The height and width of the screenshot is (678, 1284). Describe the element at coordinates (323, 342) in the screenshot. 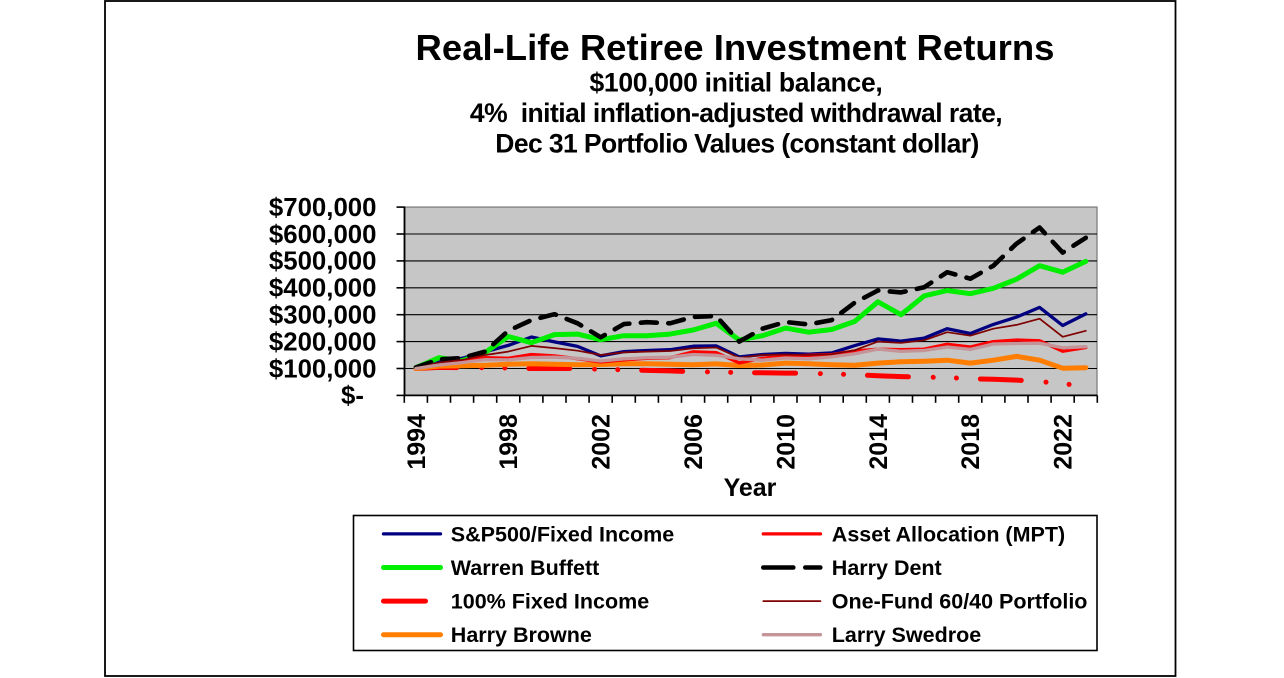

I see `svg-text: $200,000` at that location.